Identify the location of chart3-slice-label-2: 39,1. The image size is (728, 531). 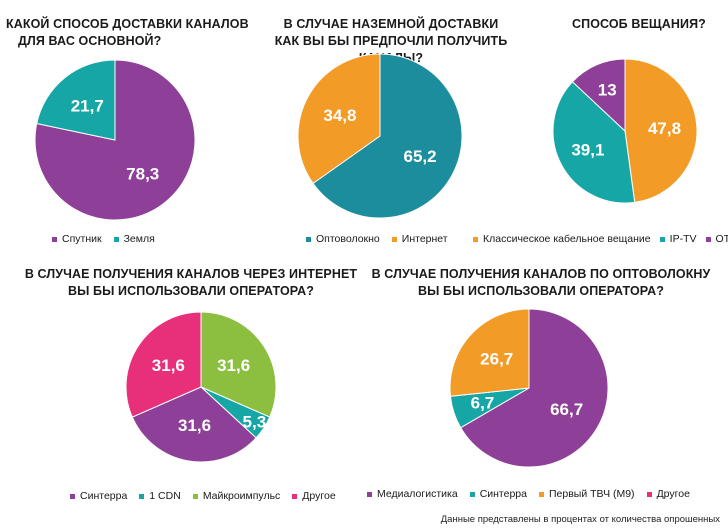
(587, 150).